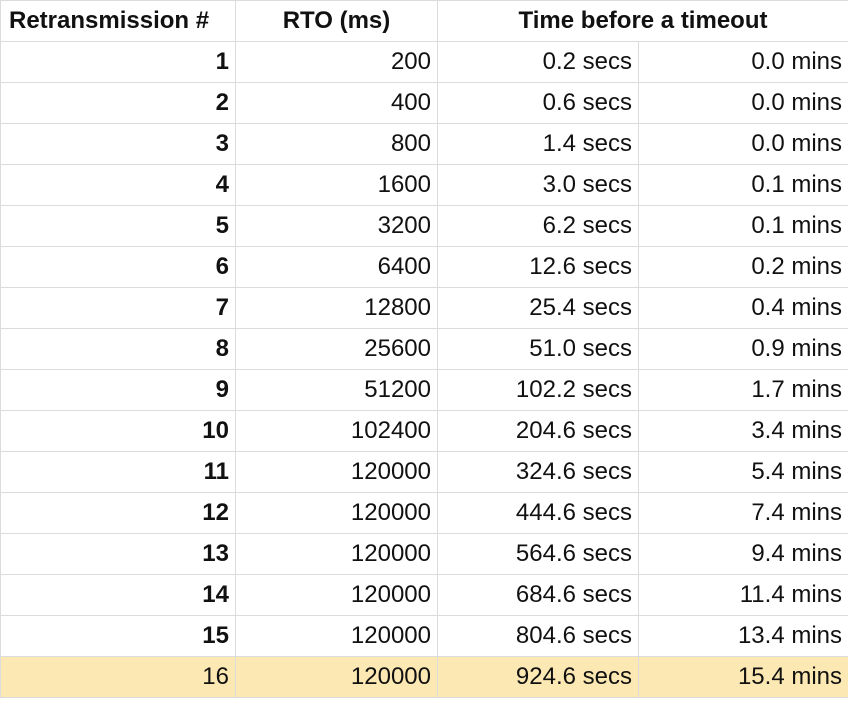 The height and width of the screenshot is (720, 848). I want to click on cell: 800, so click(336, 144).